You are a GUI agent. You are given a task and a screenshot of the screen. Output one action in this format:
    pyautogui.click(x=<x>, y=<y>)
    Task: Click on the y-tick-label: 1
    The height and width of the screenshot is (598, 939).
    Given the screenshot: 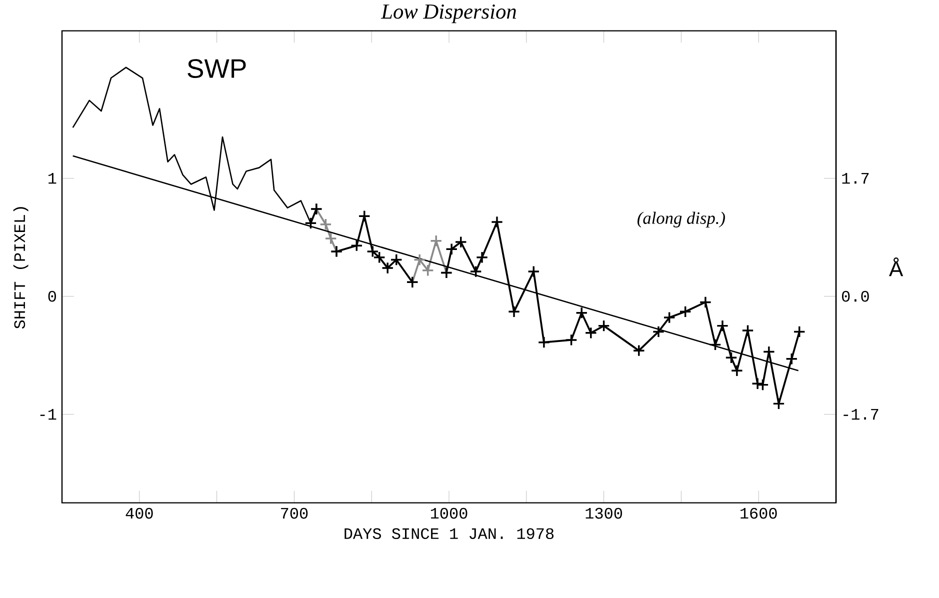 What is the action you would take?
    pyautogui.click(x=52, y=178)
    